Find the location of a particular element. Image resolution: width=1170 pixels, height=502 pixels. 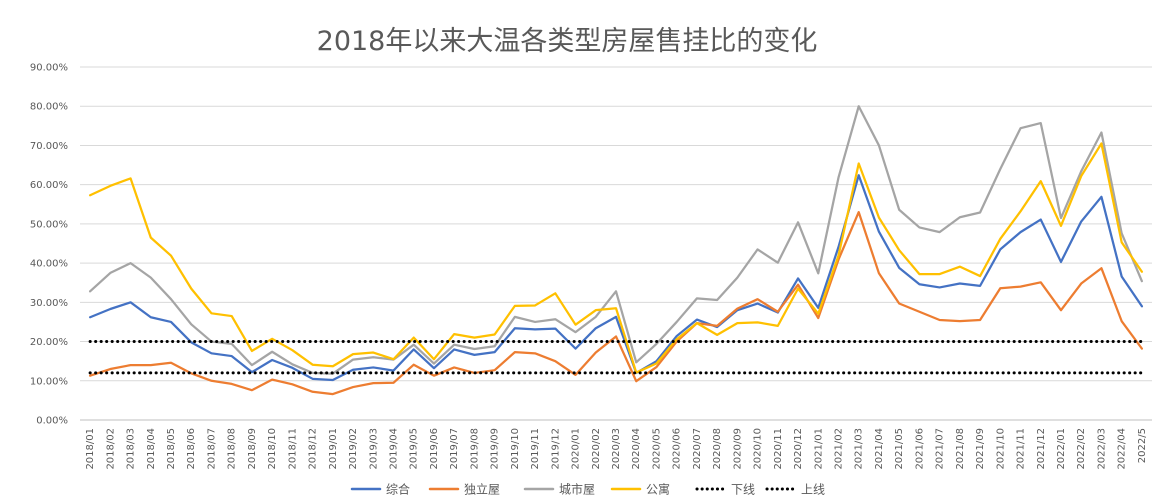

x-tick-label: 2020/08 is located at coordinates (717, 449).